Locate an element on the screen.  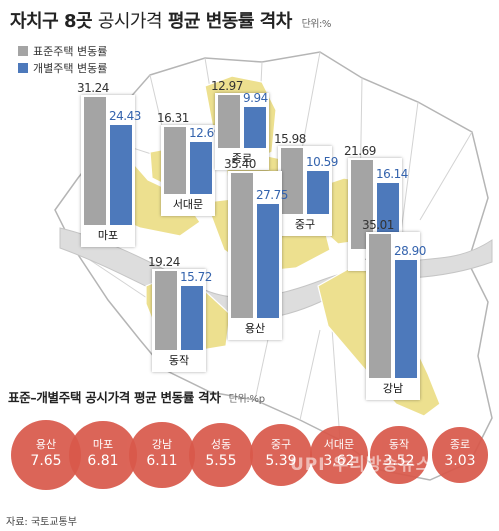
page-title: 자치구 8곳 공시가격 평균 변동률 격차 단위:% is located at coordinates (171, 21).